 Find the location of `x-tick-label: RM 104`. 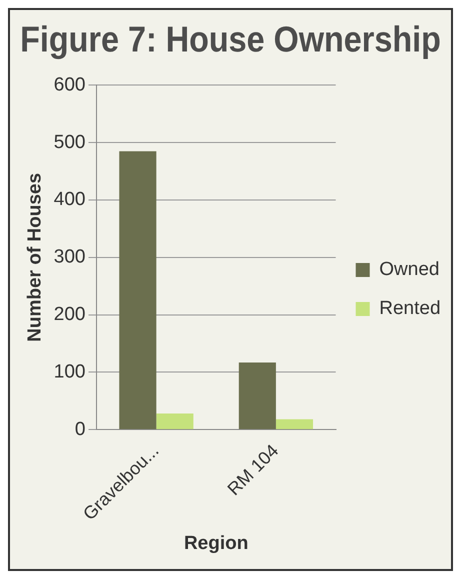

x-tick-label: RM 104 is located at coordinates (253, 470).